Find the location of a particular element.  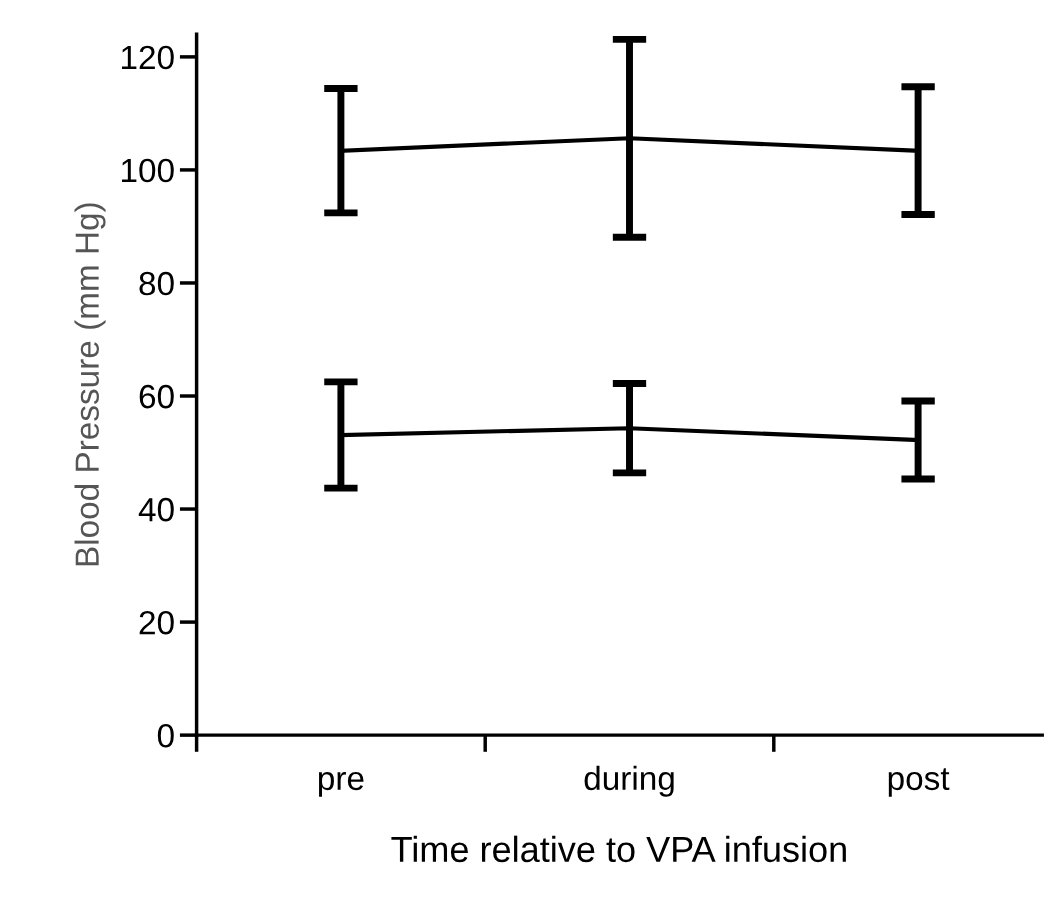

y-axis-title: Blood Pressure (mm Hg) is located at coordinates (90, 384).